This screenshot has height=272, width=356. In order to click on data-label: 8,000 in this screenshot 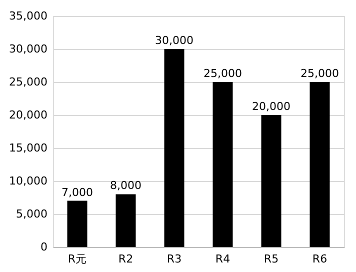, I will do `click(126, 185)`.